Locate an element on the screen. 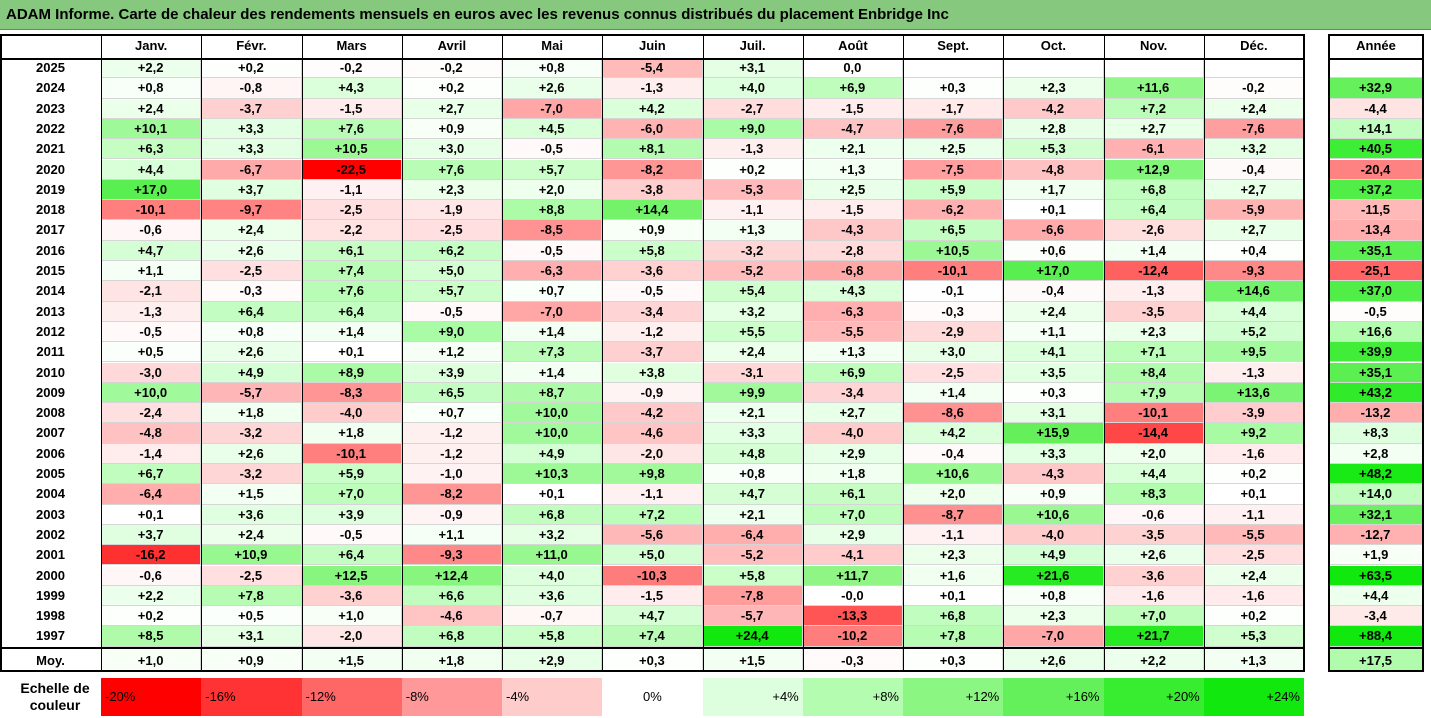 This screenshot has height=718, width=1431. year-label: 2004 is located at coordinates (50, 494).